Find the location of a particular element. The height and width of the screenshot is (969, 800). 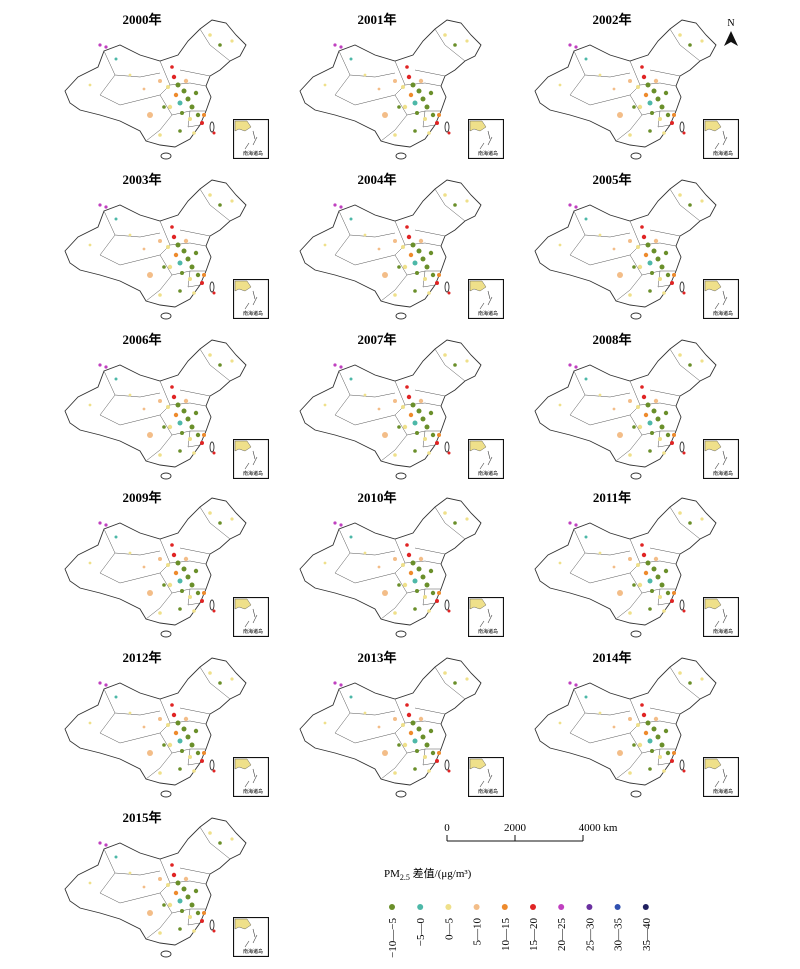

legend-label: 15—20 is located at coordinates (534, 935).